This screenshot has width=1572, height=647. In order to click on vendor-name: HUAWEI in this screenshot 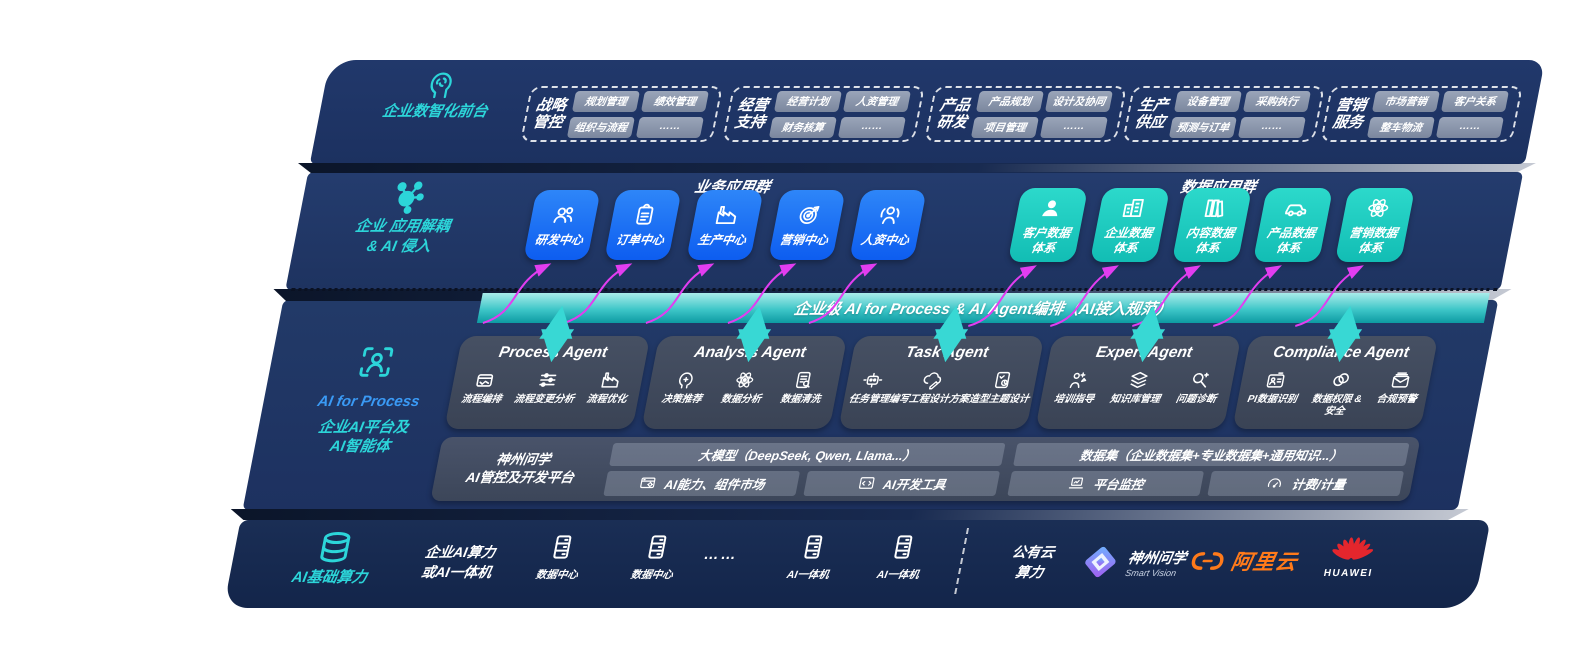, I will do `click(1348, 573)`.